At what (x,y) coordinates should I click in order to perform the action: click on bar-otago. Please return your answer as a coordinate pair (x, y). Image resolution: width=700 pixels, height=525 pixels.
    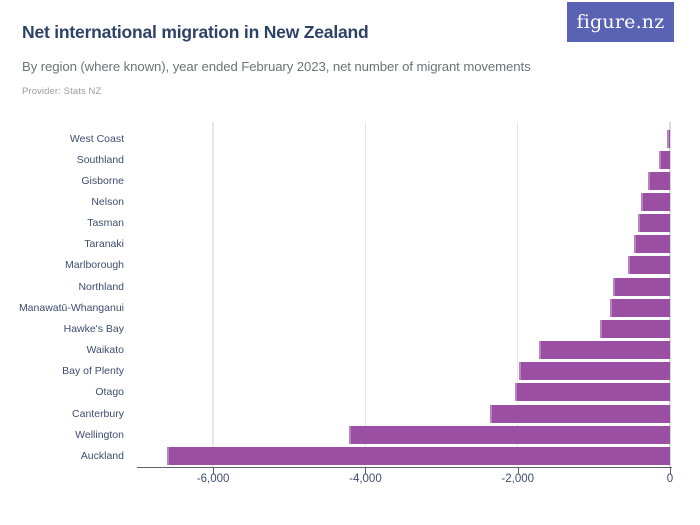
    Looking at the image, I should click on (592, 392).